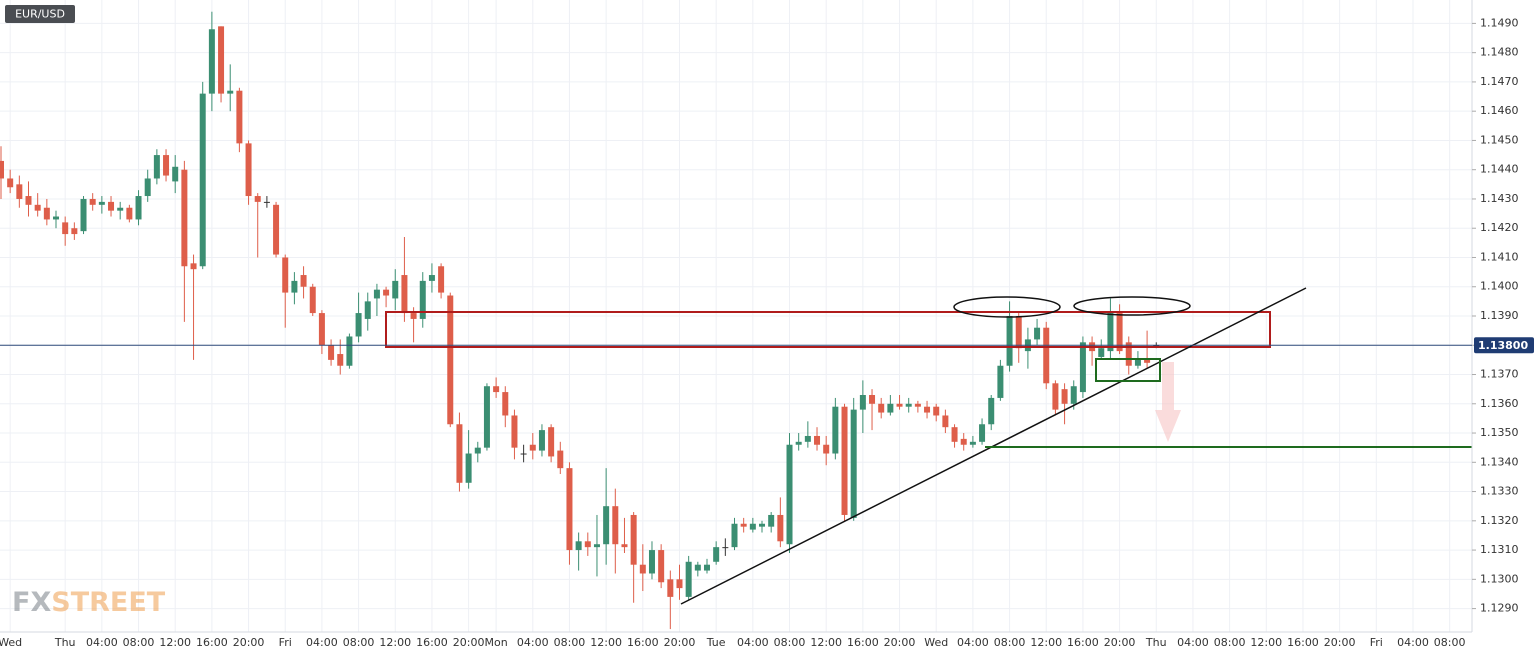 The height and width of the screenshot is (655, 1536). I want to click on x-tick-label: Tue, so click(716, 642).